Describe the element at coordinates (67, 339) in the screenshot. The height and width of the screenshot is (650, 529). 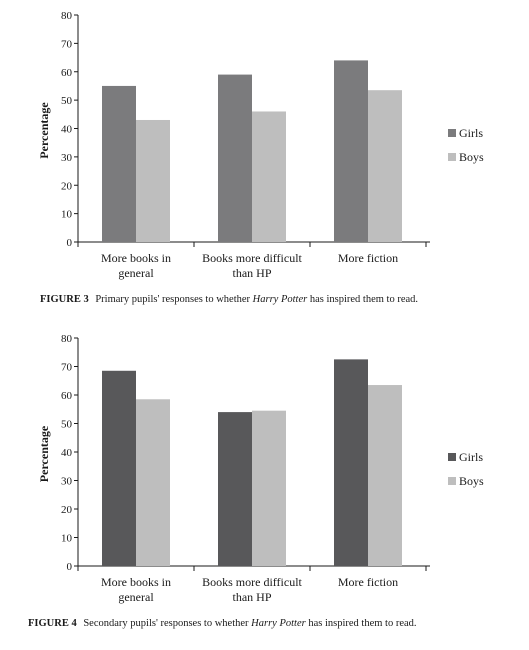
I see `figure-4-y-tick-label: 80` at that location.